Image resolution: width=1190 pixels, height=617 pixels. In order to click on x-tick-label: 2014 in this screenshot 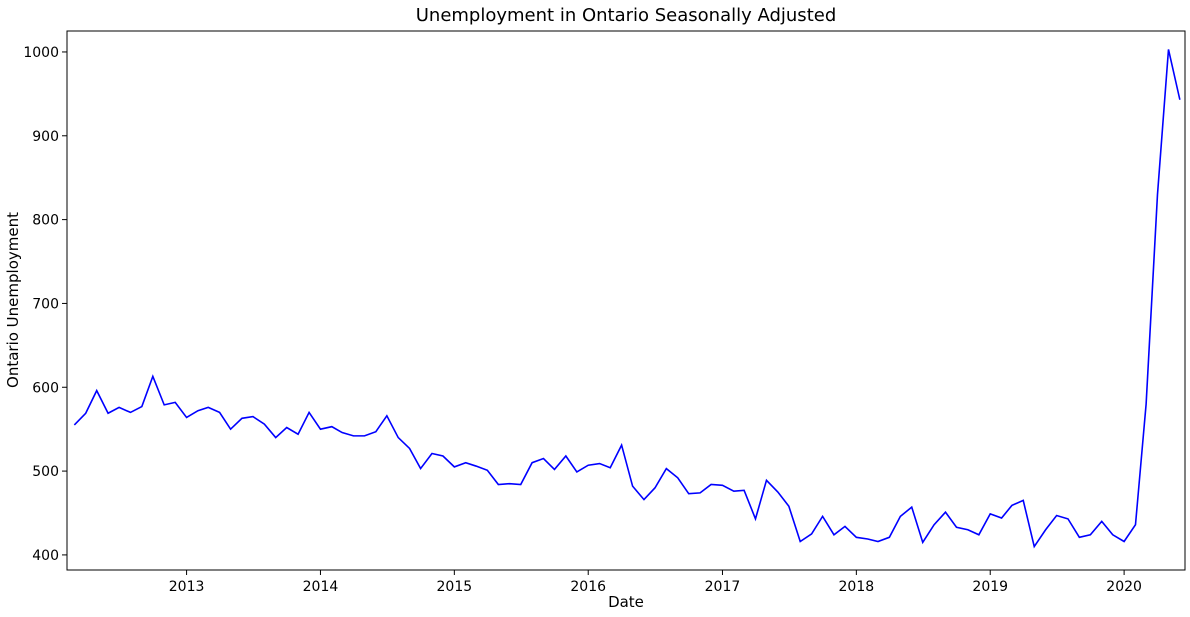, I will do `click(321, 587)`.